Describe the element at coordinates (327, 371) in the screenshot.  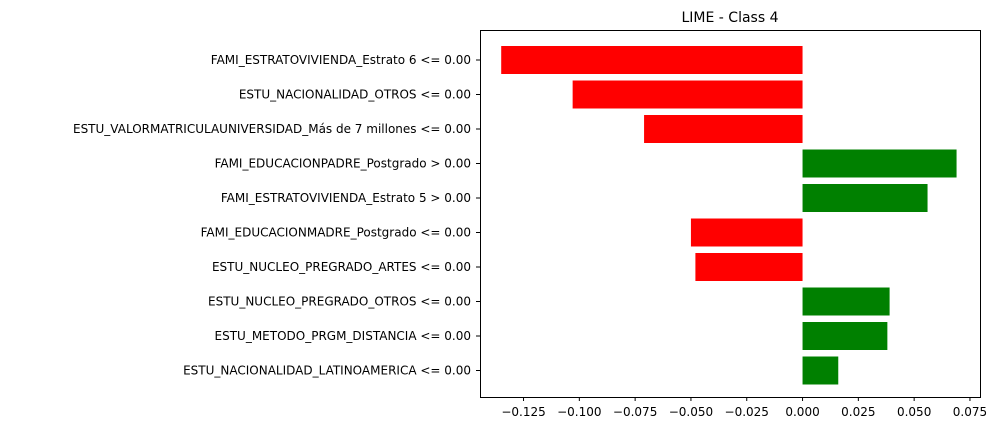
I see `y-tick-label: ESTU_NACIONALIDAD_LATINOAMERICA <= 0.00` at that location.